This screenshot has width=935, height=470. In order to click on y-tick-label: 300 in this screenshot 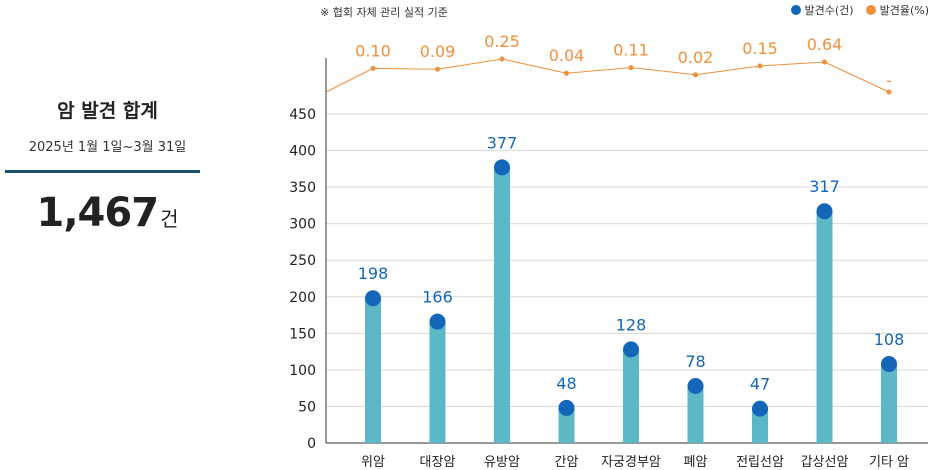, I will do `click(302, 225)`.